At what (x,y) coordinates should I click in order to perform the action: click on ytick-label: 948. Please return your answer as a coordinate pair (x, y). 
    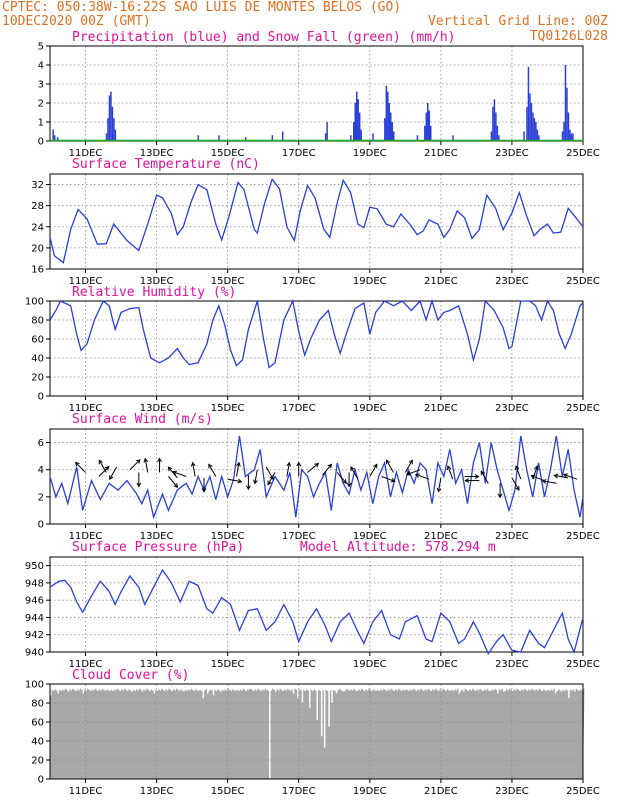
    Looking at the image, I should click on (34, 583).